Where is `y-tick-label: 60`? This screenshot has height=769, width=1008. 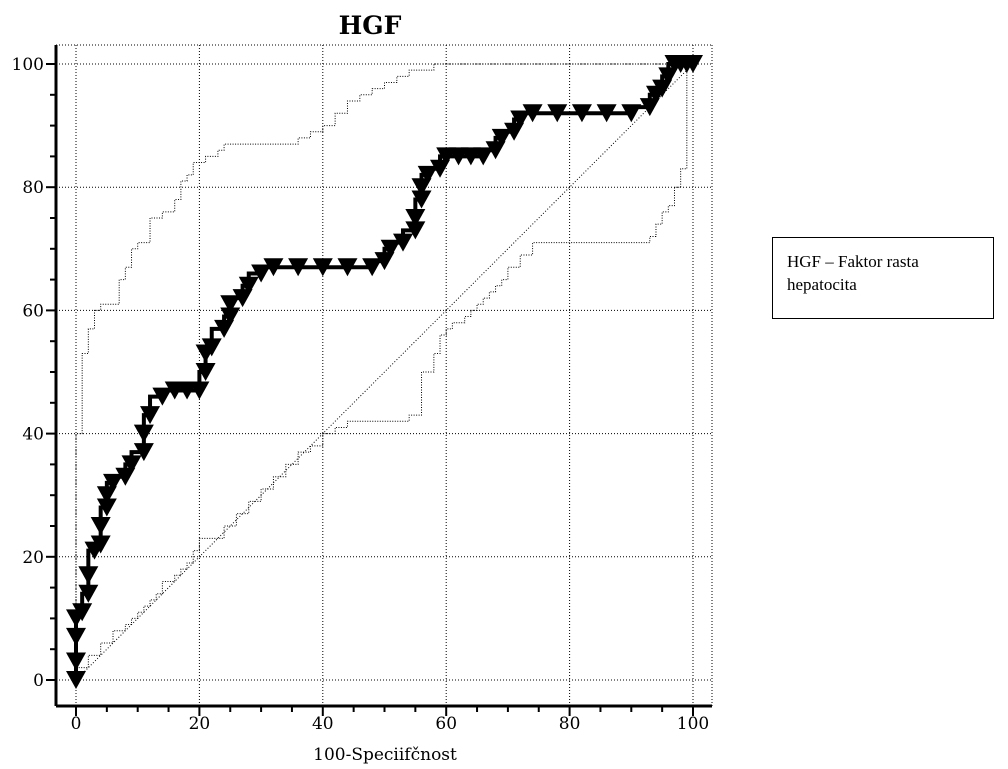
y-tick-label: 60 is located at coordinates (33, 311).